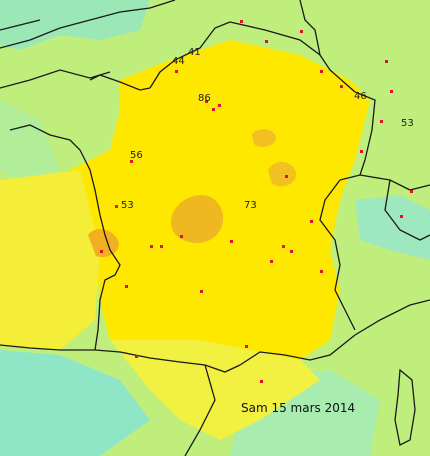  I want to click on mediterranean-coast, so click(334, 332).